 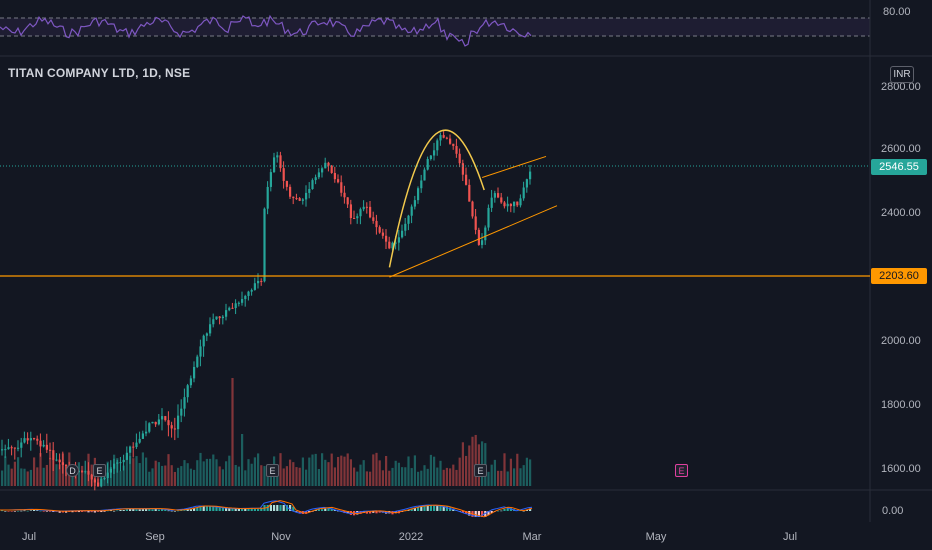 What do you see at coordinates (281, 537) in the screenshot?
I see `x-axis-tick-label: Nov` at bounding box center [281, 537].